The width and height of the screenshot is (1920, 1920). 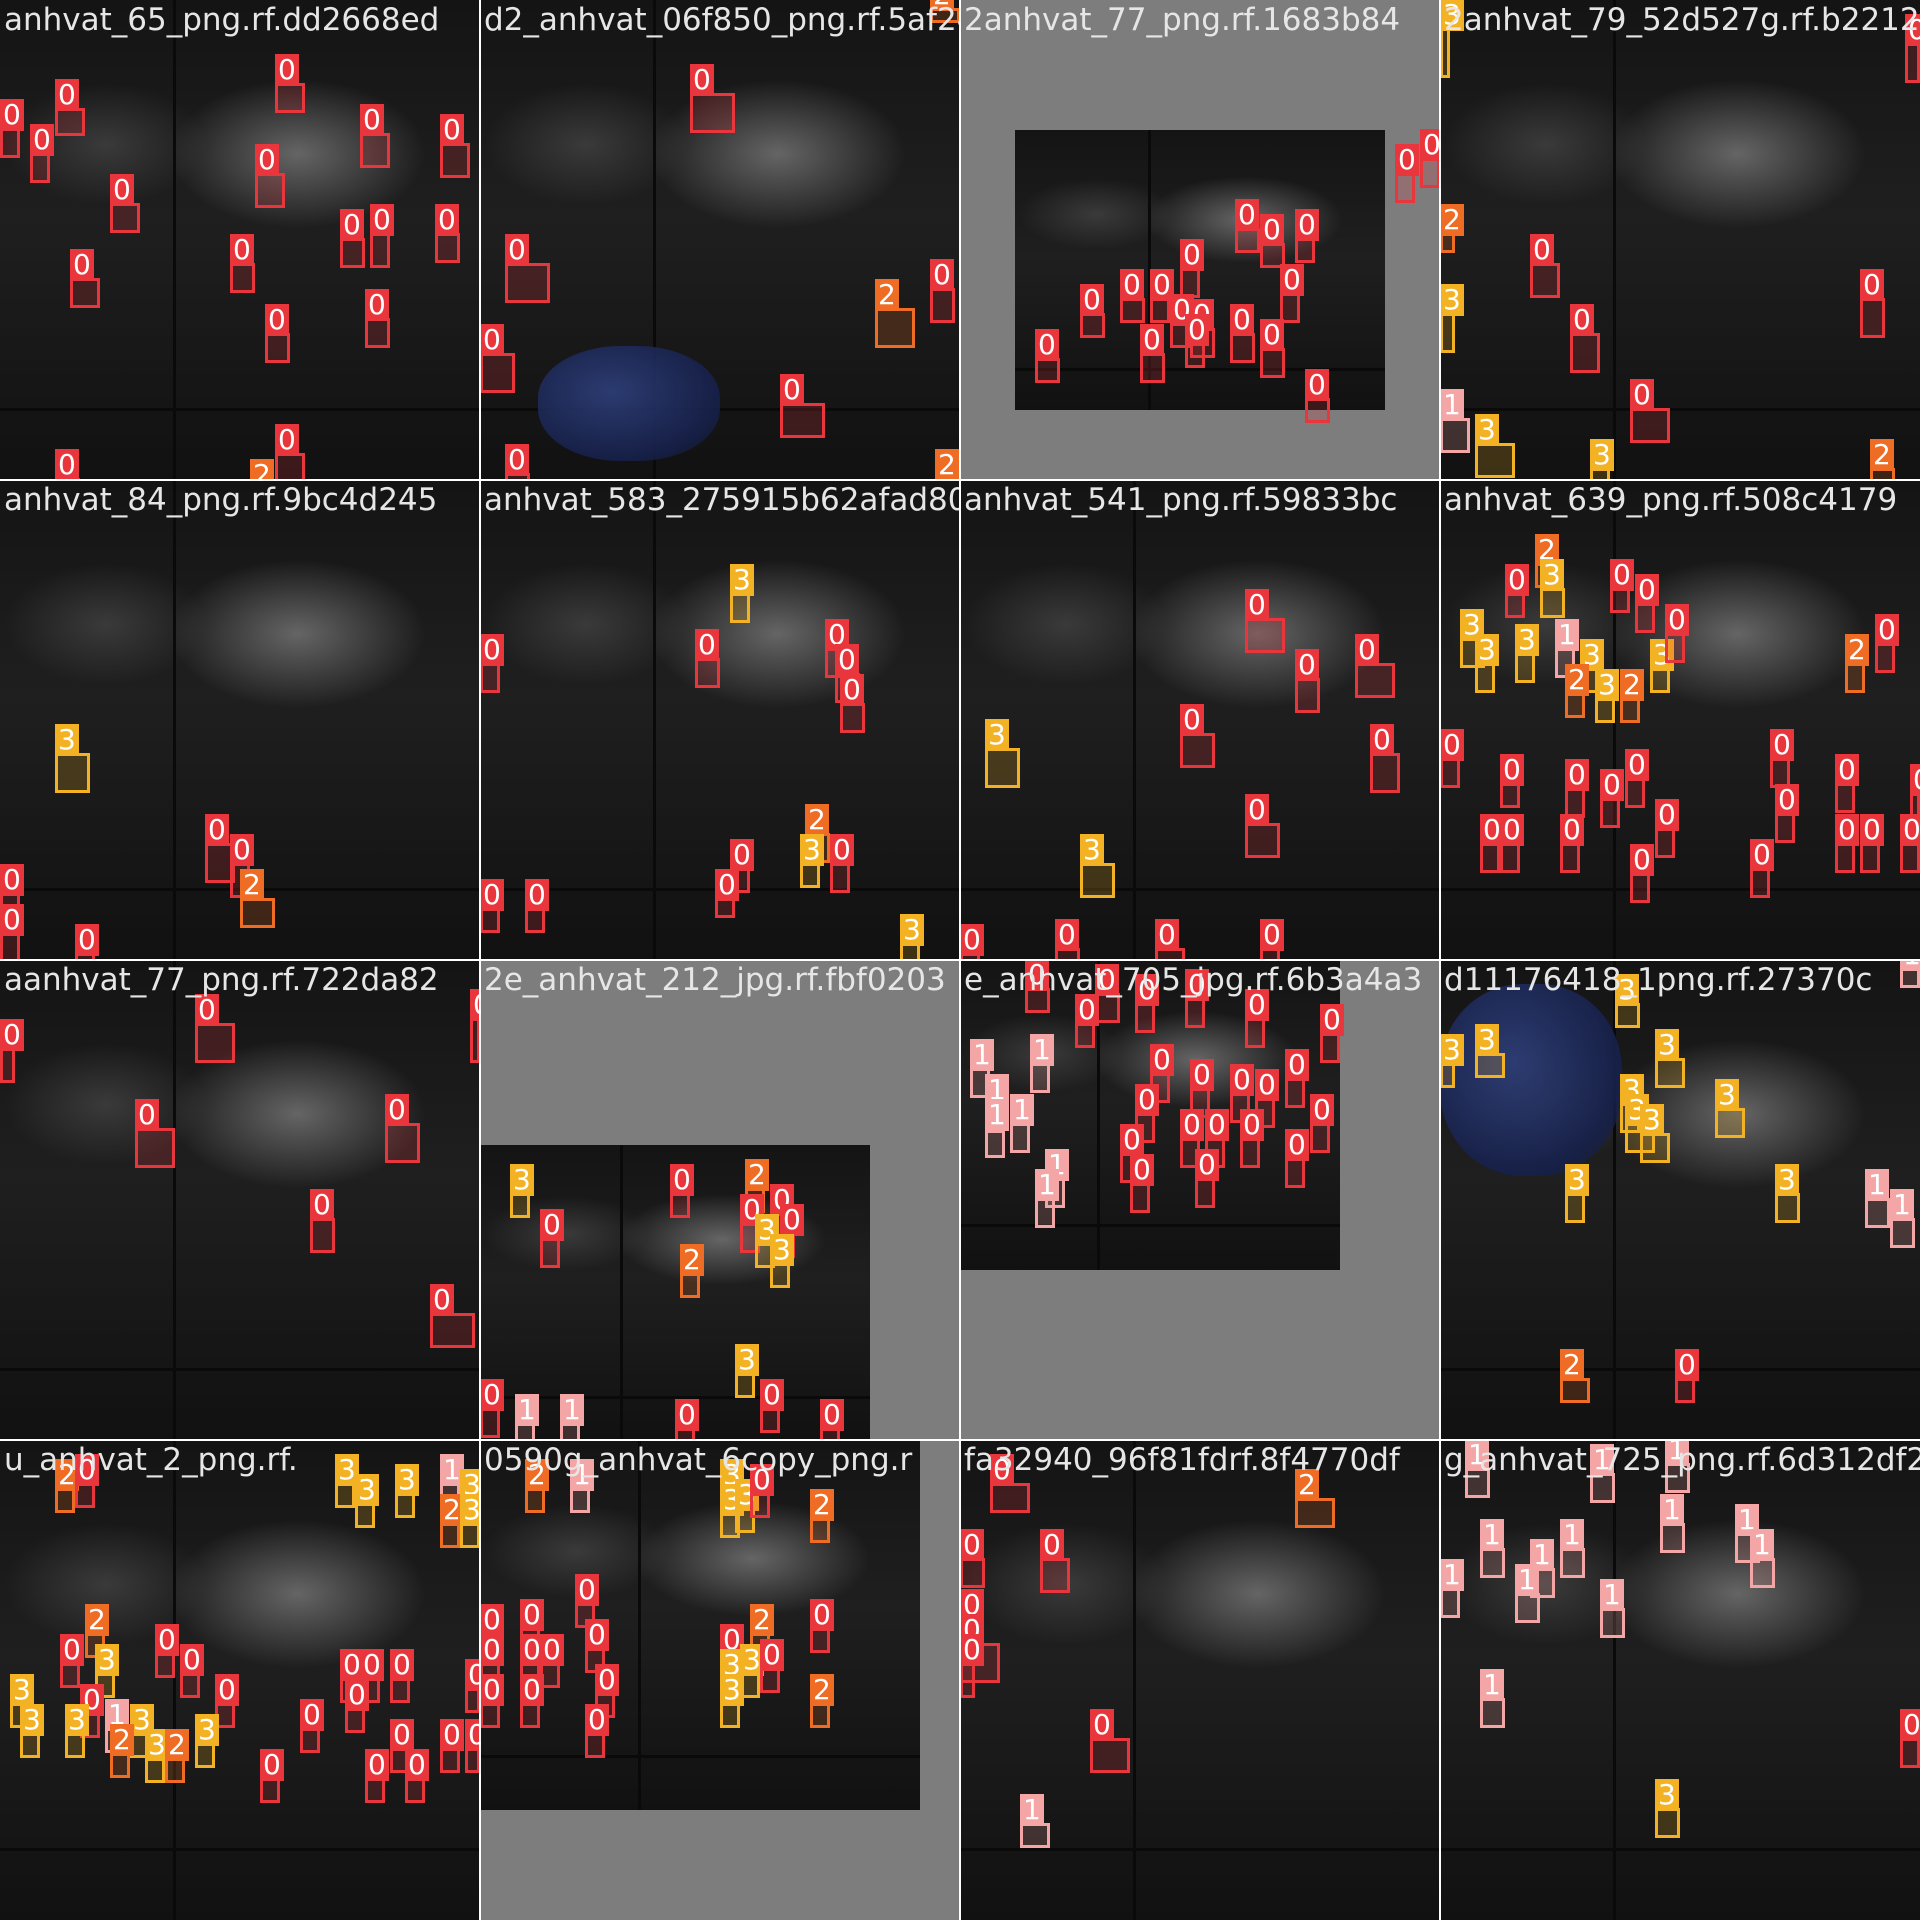 What do you see at coordinates (221, 980) in the screenshot?
I see `tile-filename: aanhvat_77_png.rf.722da82` at bounding box center [221, 980].